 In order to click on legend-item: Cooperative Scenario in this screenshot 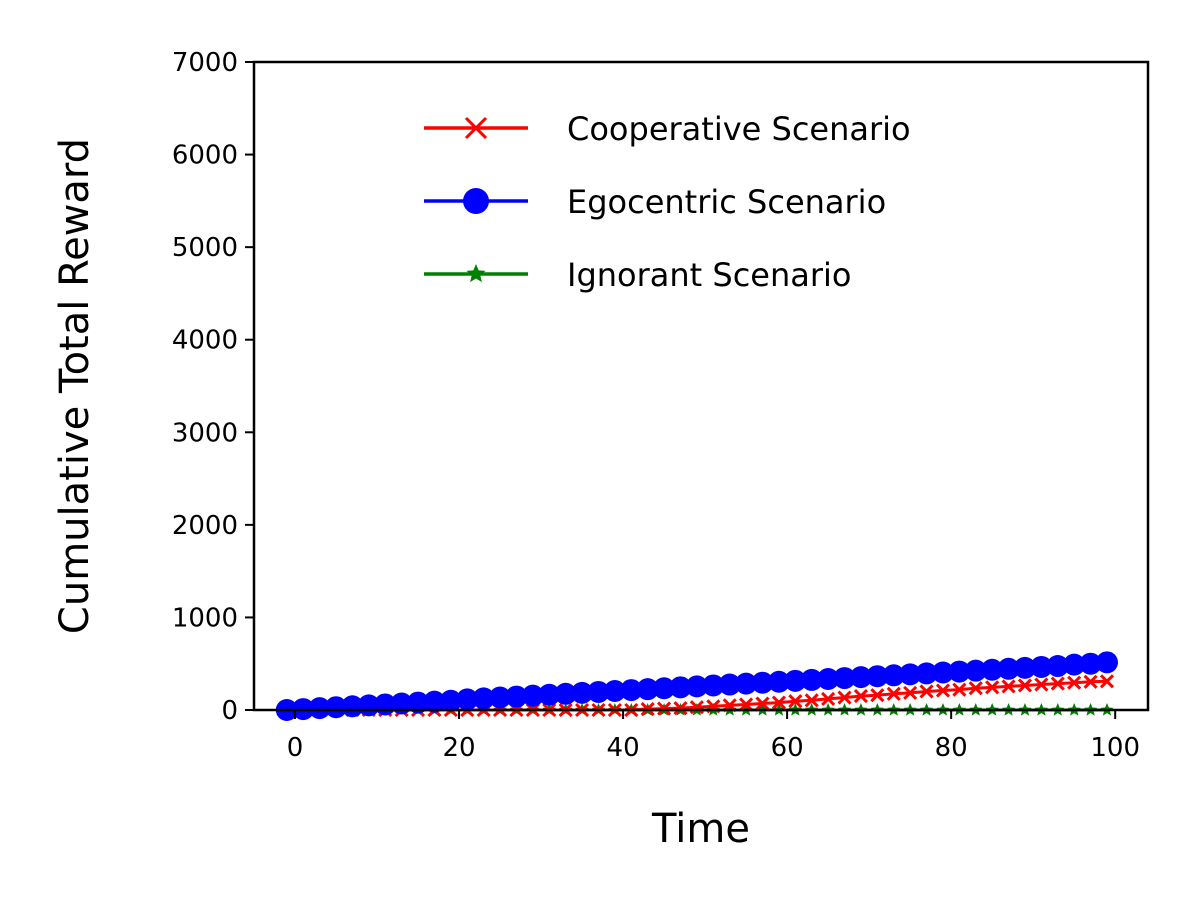, I will do `click(667, 129)`.